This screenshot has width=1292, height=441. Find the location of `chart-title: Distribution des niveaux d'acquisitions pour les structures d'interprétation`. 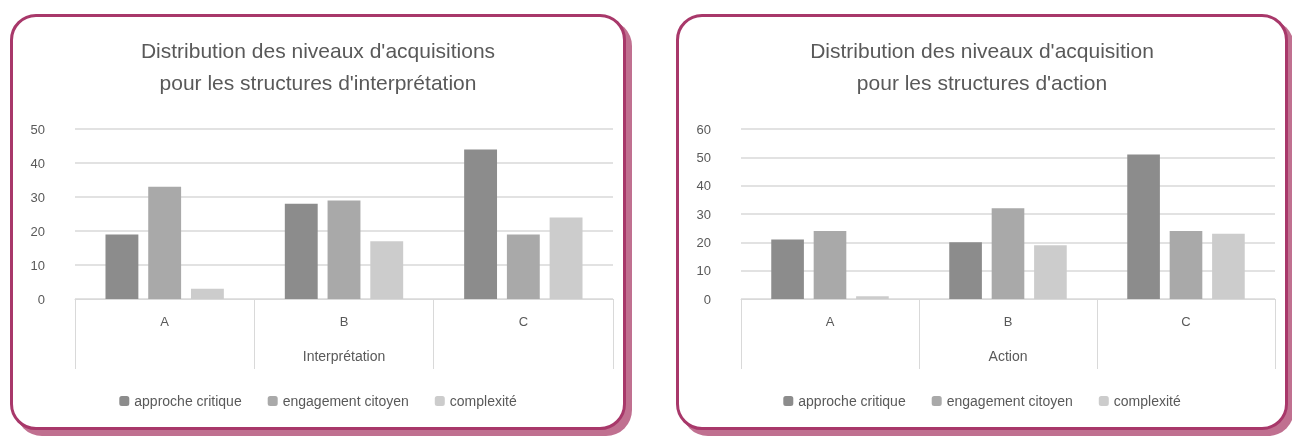

chart-title: Distribution des niveaux d'acquisitions pour les structures d'interprétation is located at coordinates (318, 66).